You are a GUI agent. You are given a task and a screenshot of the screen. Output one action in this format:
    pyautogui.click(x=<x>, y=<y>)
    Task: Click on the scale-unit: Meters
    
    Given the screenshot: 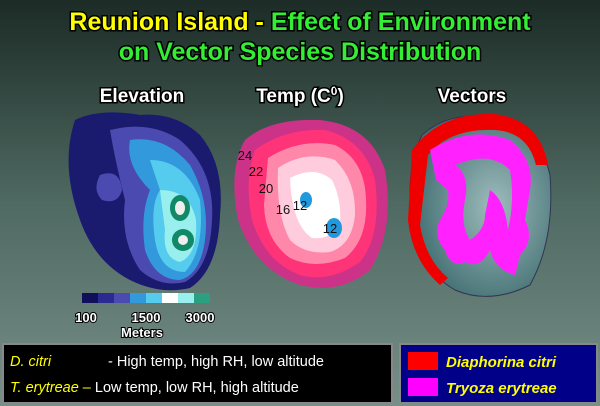 What is the action you would take?
    pyautogui.click(x=142, y=332)
    